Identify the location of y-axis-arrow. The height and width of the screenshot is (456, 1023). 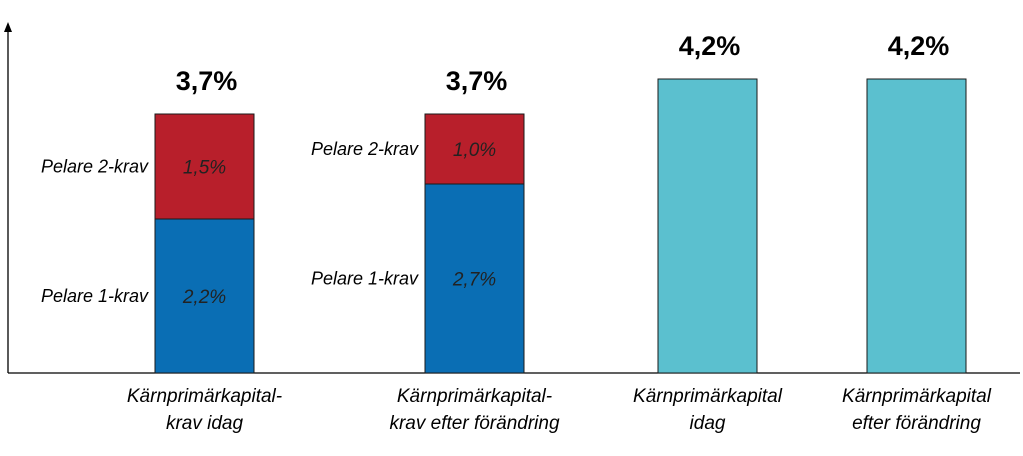
(8, 27).